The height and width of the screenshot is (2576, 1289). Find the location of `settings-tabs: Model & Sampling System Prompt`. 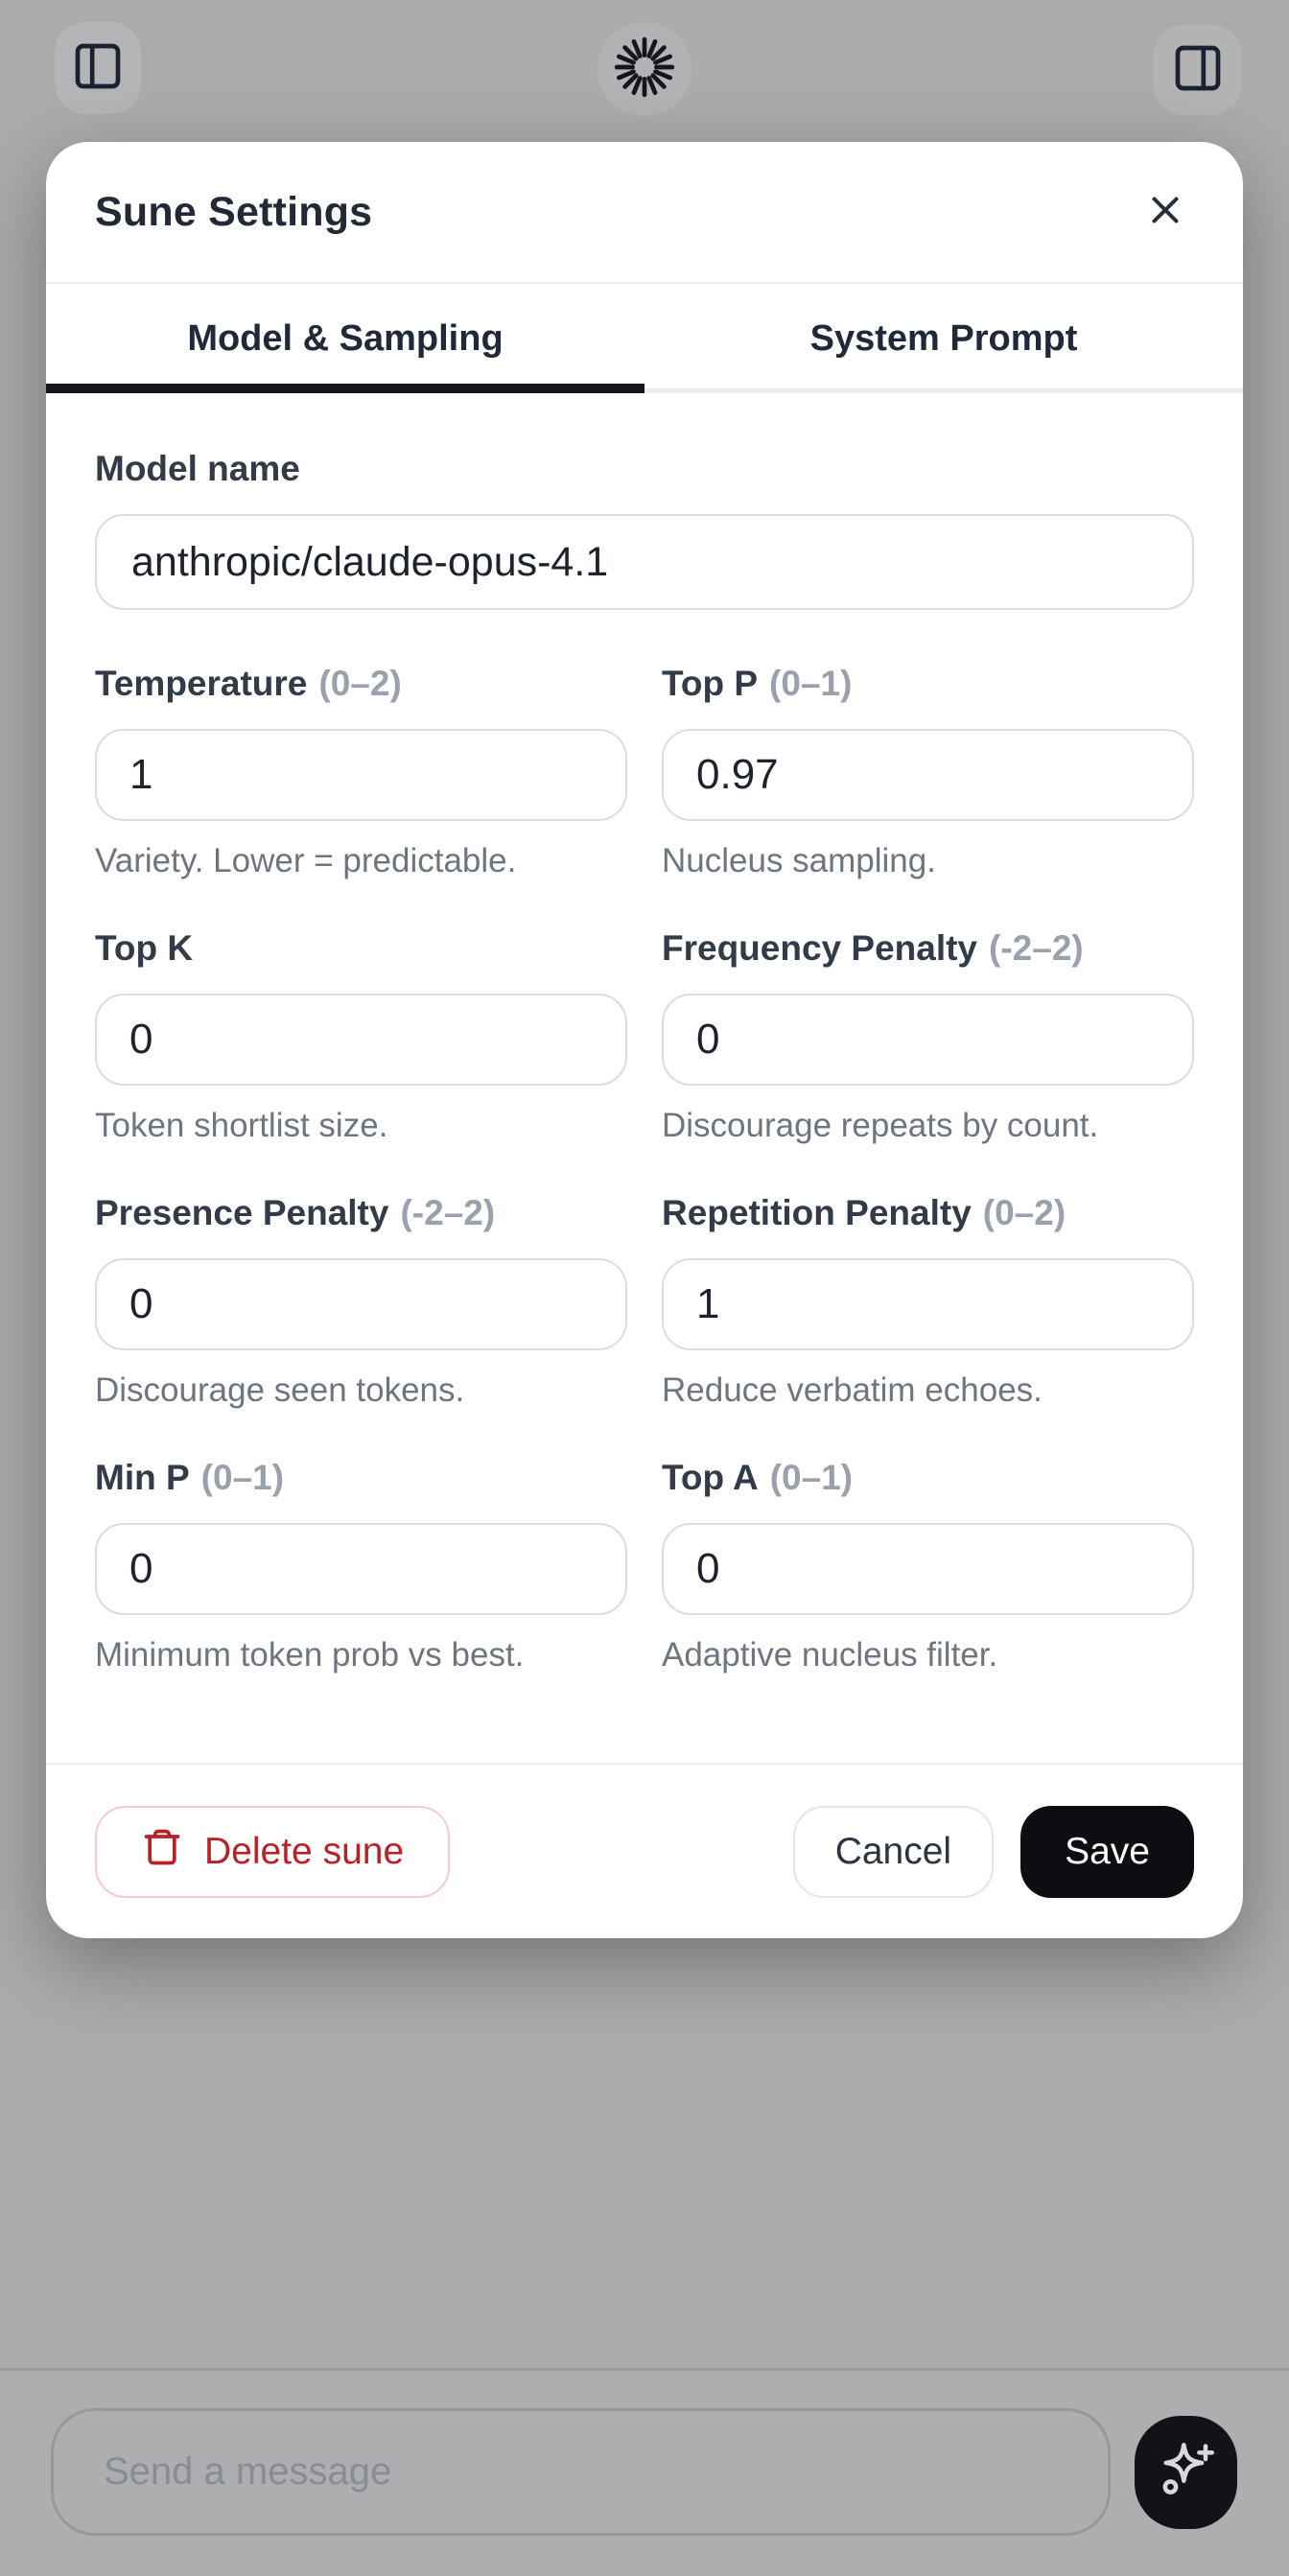

settings-tabs: Model & Sampling System Prompt is located at coordinates (644, 338).